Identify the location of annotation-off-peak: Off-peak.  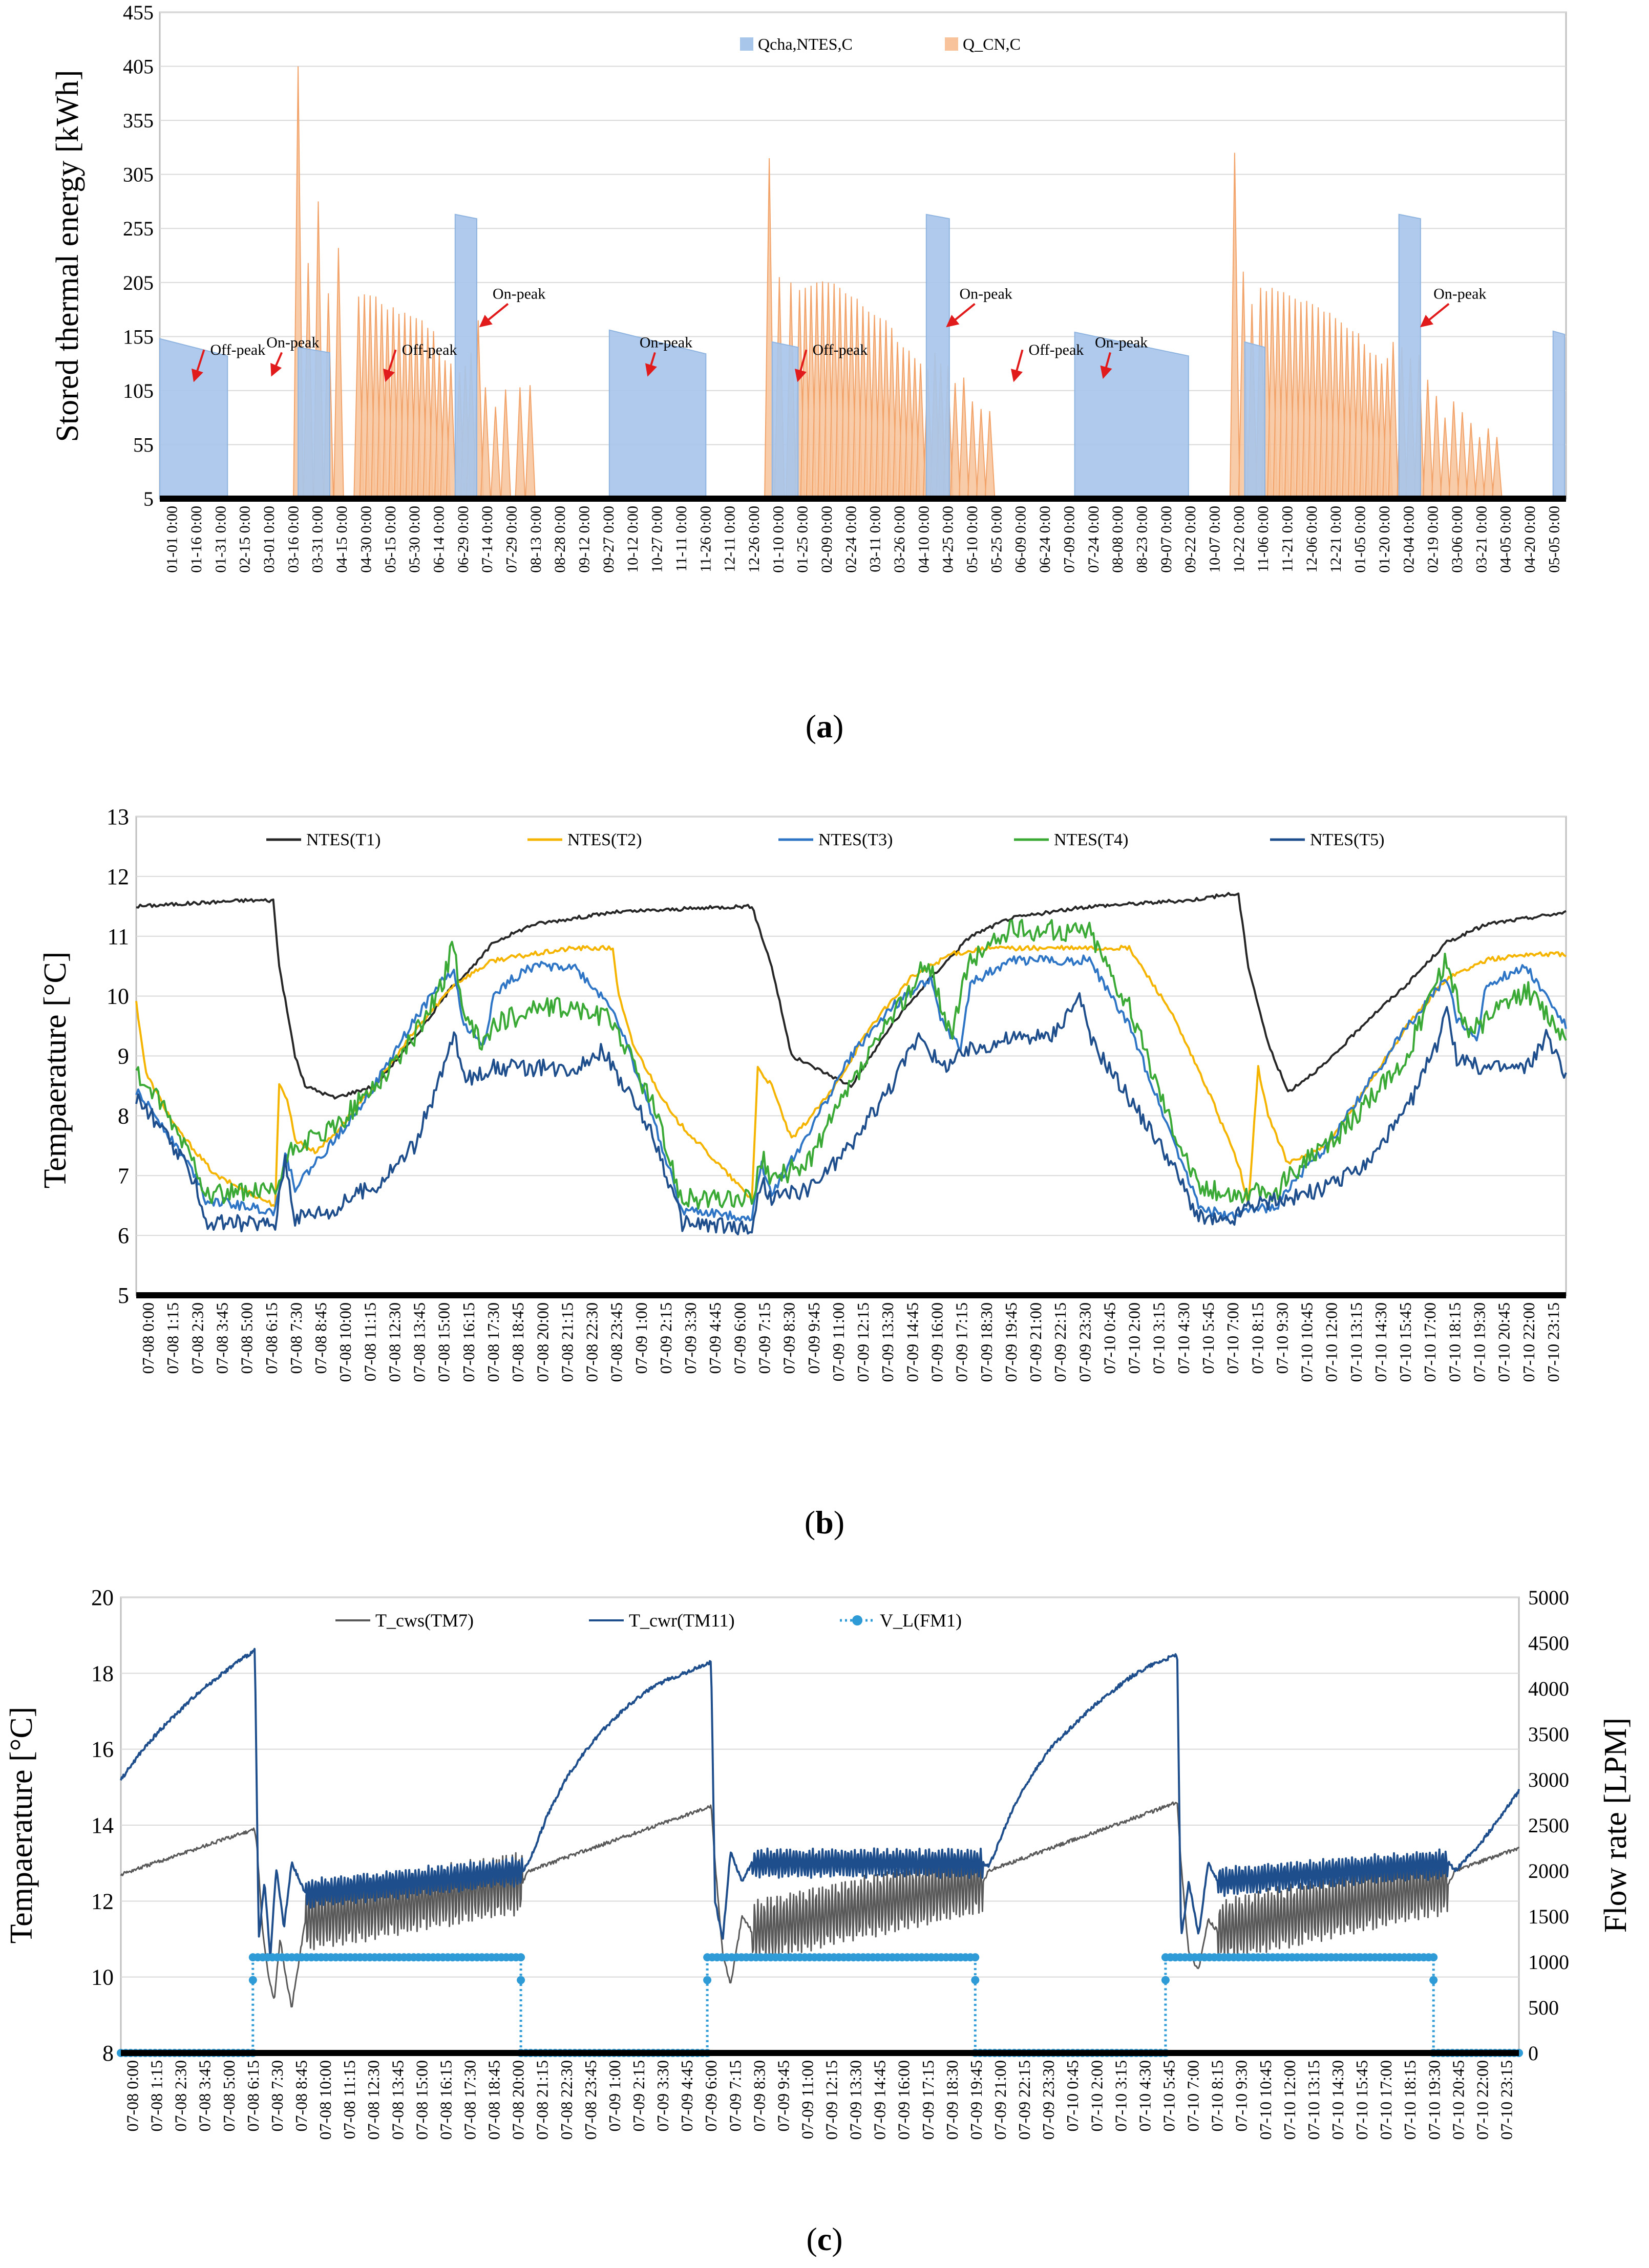
(429, 349).